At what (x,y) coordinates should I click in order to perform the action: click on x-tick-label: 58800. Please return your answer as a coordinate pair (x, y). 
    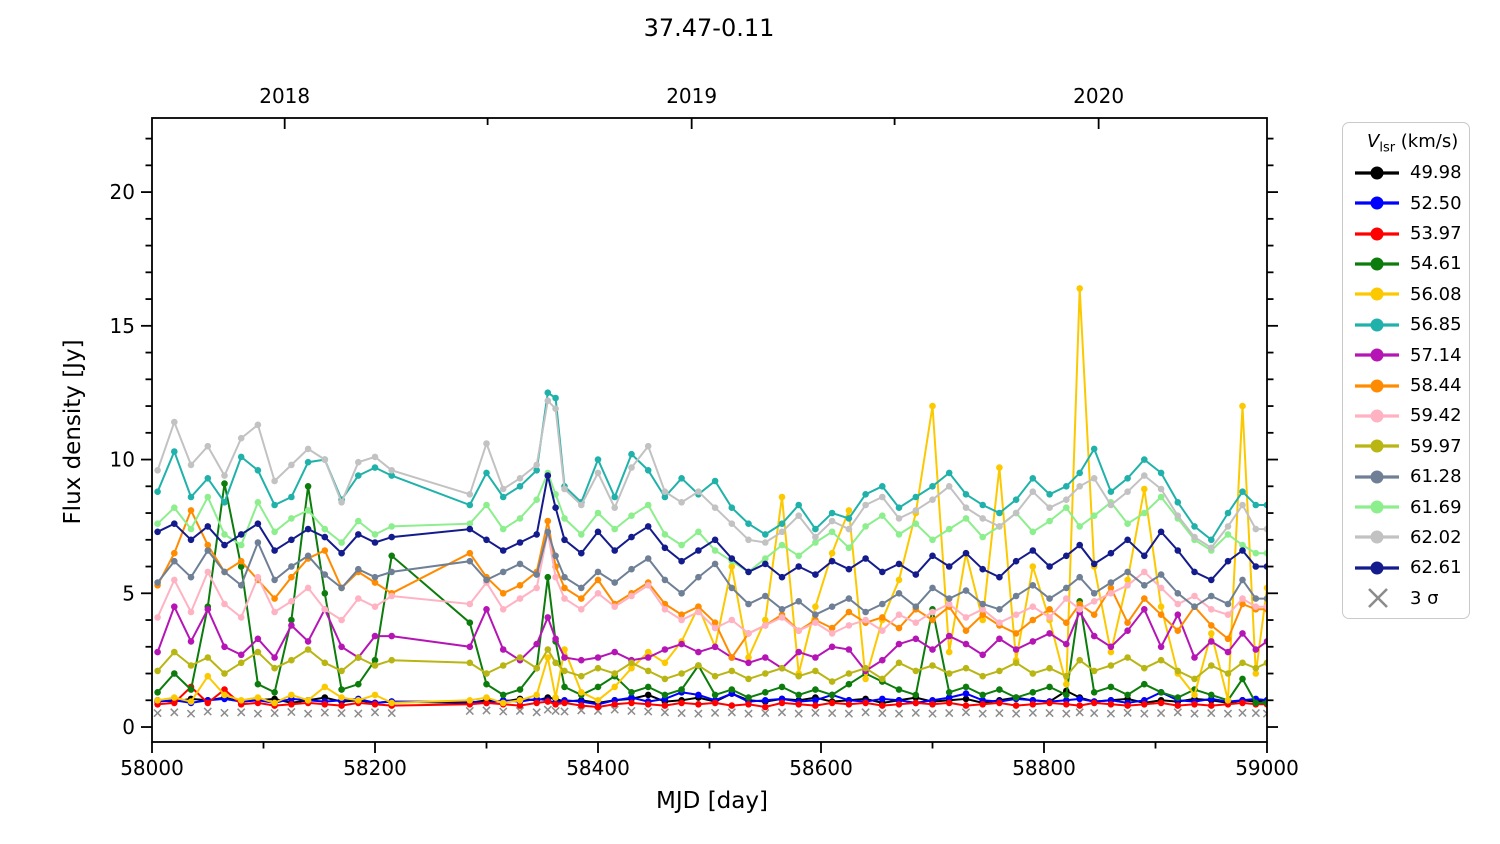
    Looking at the image, I should click on (1044, 768).